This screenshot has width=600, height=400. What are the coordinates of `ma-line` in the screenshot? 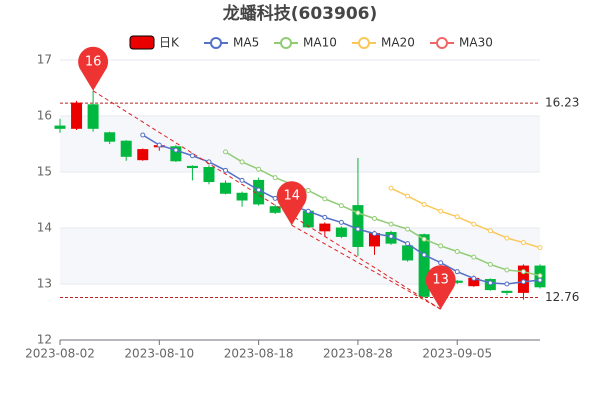 It's located at (465, 218).